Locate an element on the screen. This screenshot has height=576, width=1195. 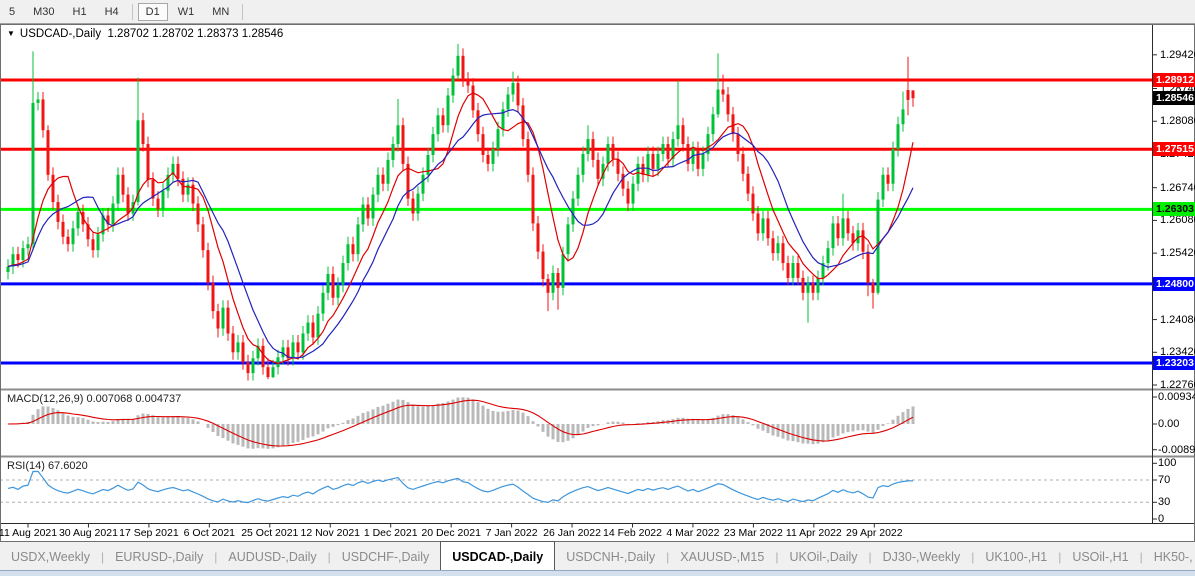
date-label: 20 Dec 2021 is located at coordinates (451, 533).